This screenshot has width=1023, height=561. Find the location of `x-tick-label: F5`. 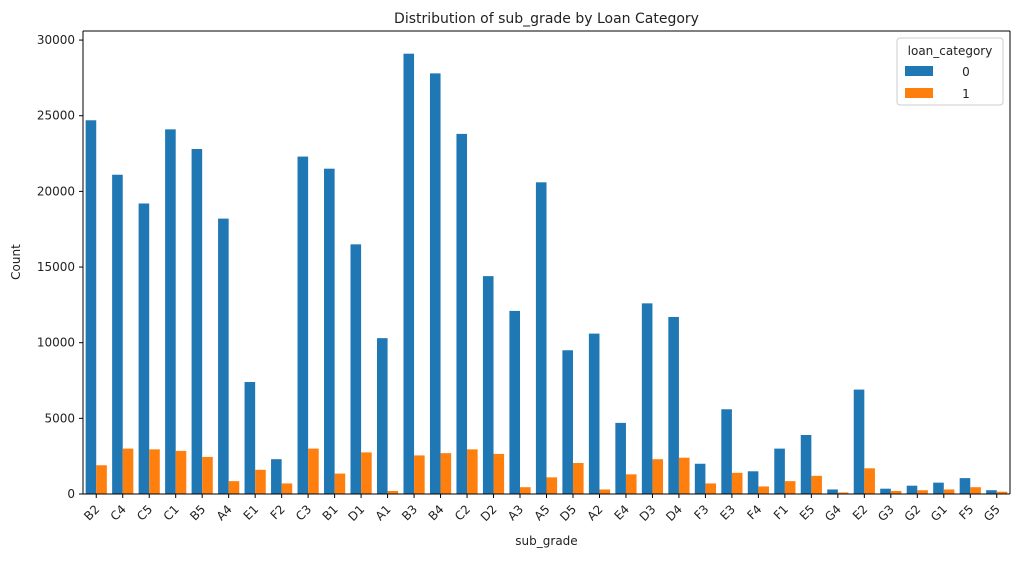

x-tick-label: F5 is located at coordinates (966, 512).